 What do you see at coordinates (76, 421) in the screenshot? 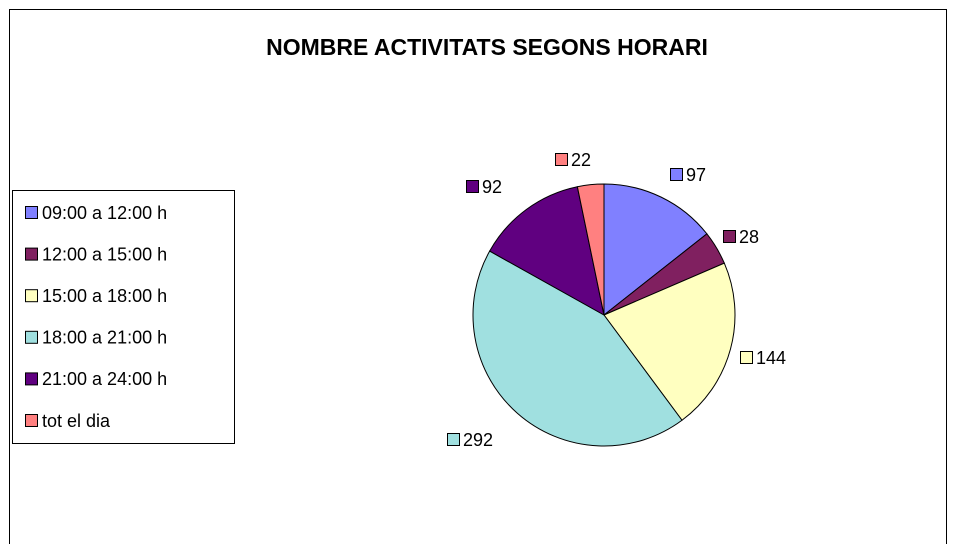
I see `legend-label: tot el dia` at bounding box center [76, 421].